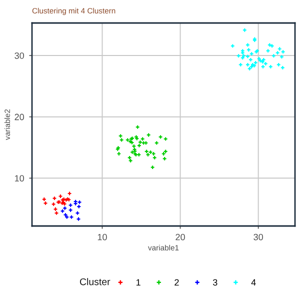 The image size is (300, 300). What do you see at coordinates (19, 55) in the screenshot?
I see `y-tick-label: 30` at bounding box center [19, 55].